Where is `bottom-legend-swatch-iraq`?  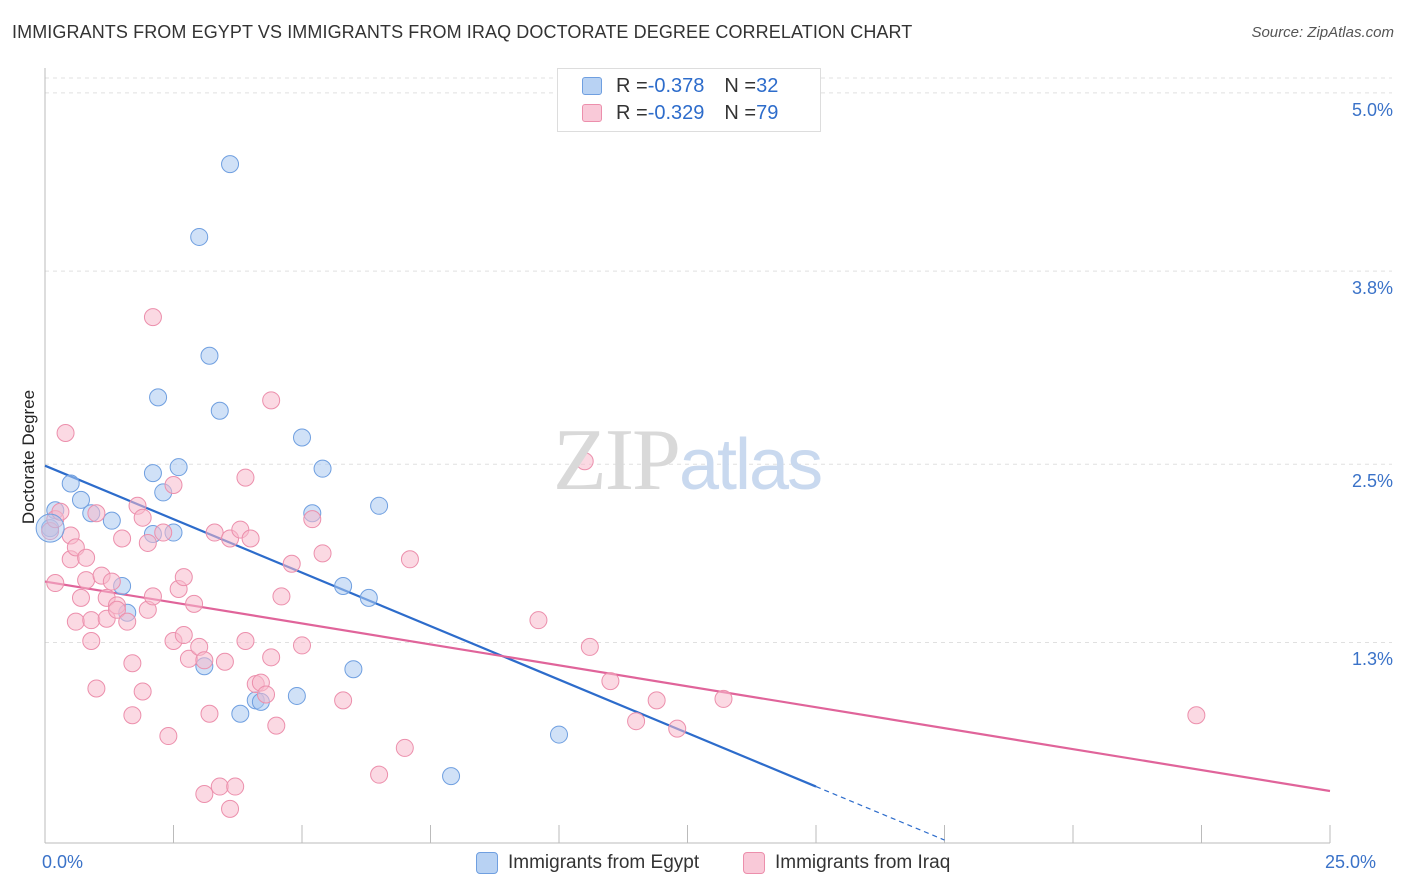
bottom-legend-swatch-iraq is located at coordinates (754, 863).